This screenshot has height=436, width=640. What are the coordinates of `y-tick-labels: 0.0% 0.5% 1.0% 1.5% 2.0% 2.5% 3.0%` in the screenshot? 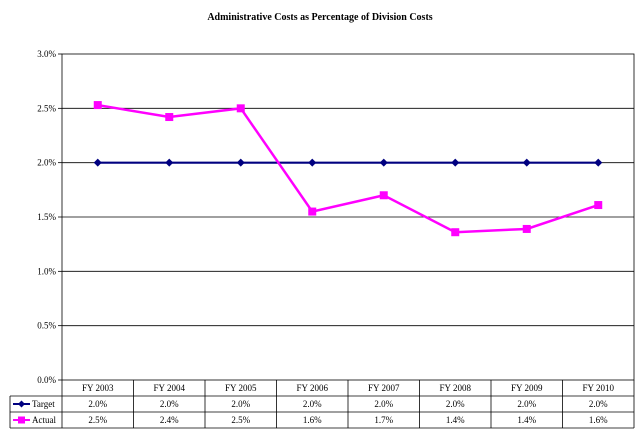 It's located at (46, 217).